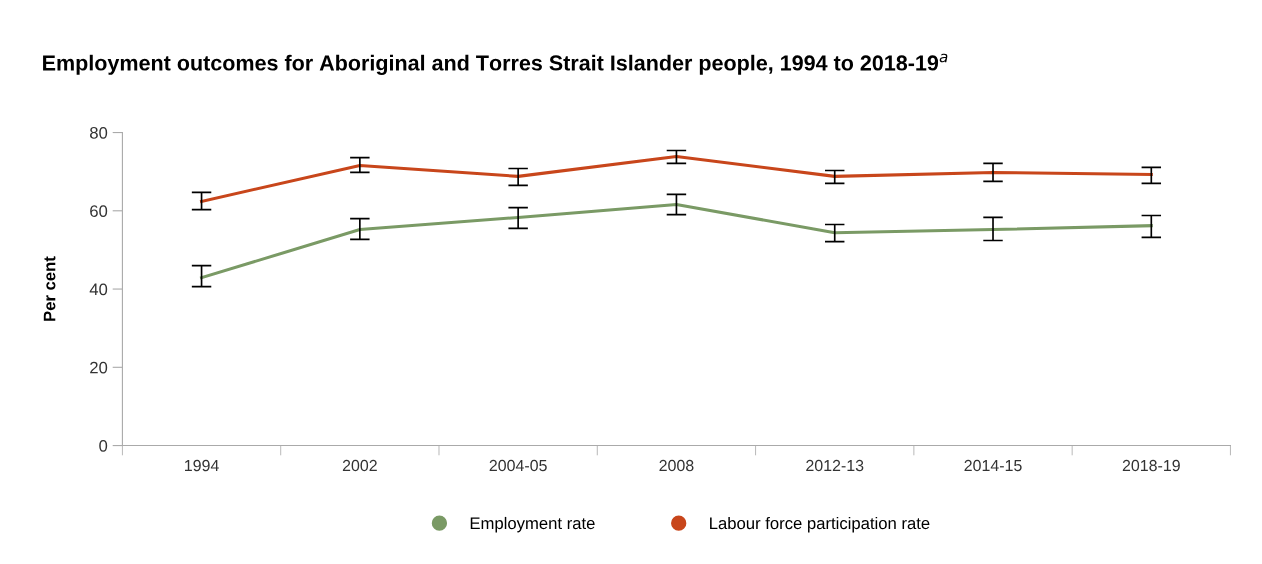 The height and width of the screenshot is (564, 1262). Describe the element at coordinates (835, 465) in the screenshot. I see `x-tick-label: 2012-13` at that location.